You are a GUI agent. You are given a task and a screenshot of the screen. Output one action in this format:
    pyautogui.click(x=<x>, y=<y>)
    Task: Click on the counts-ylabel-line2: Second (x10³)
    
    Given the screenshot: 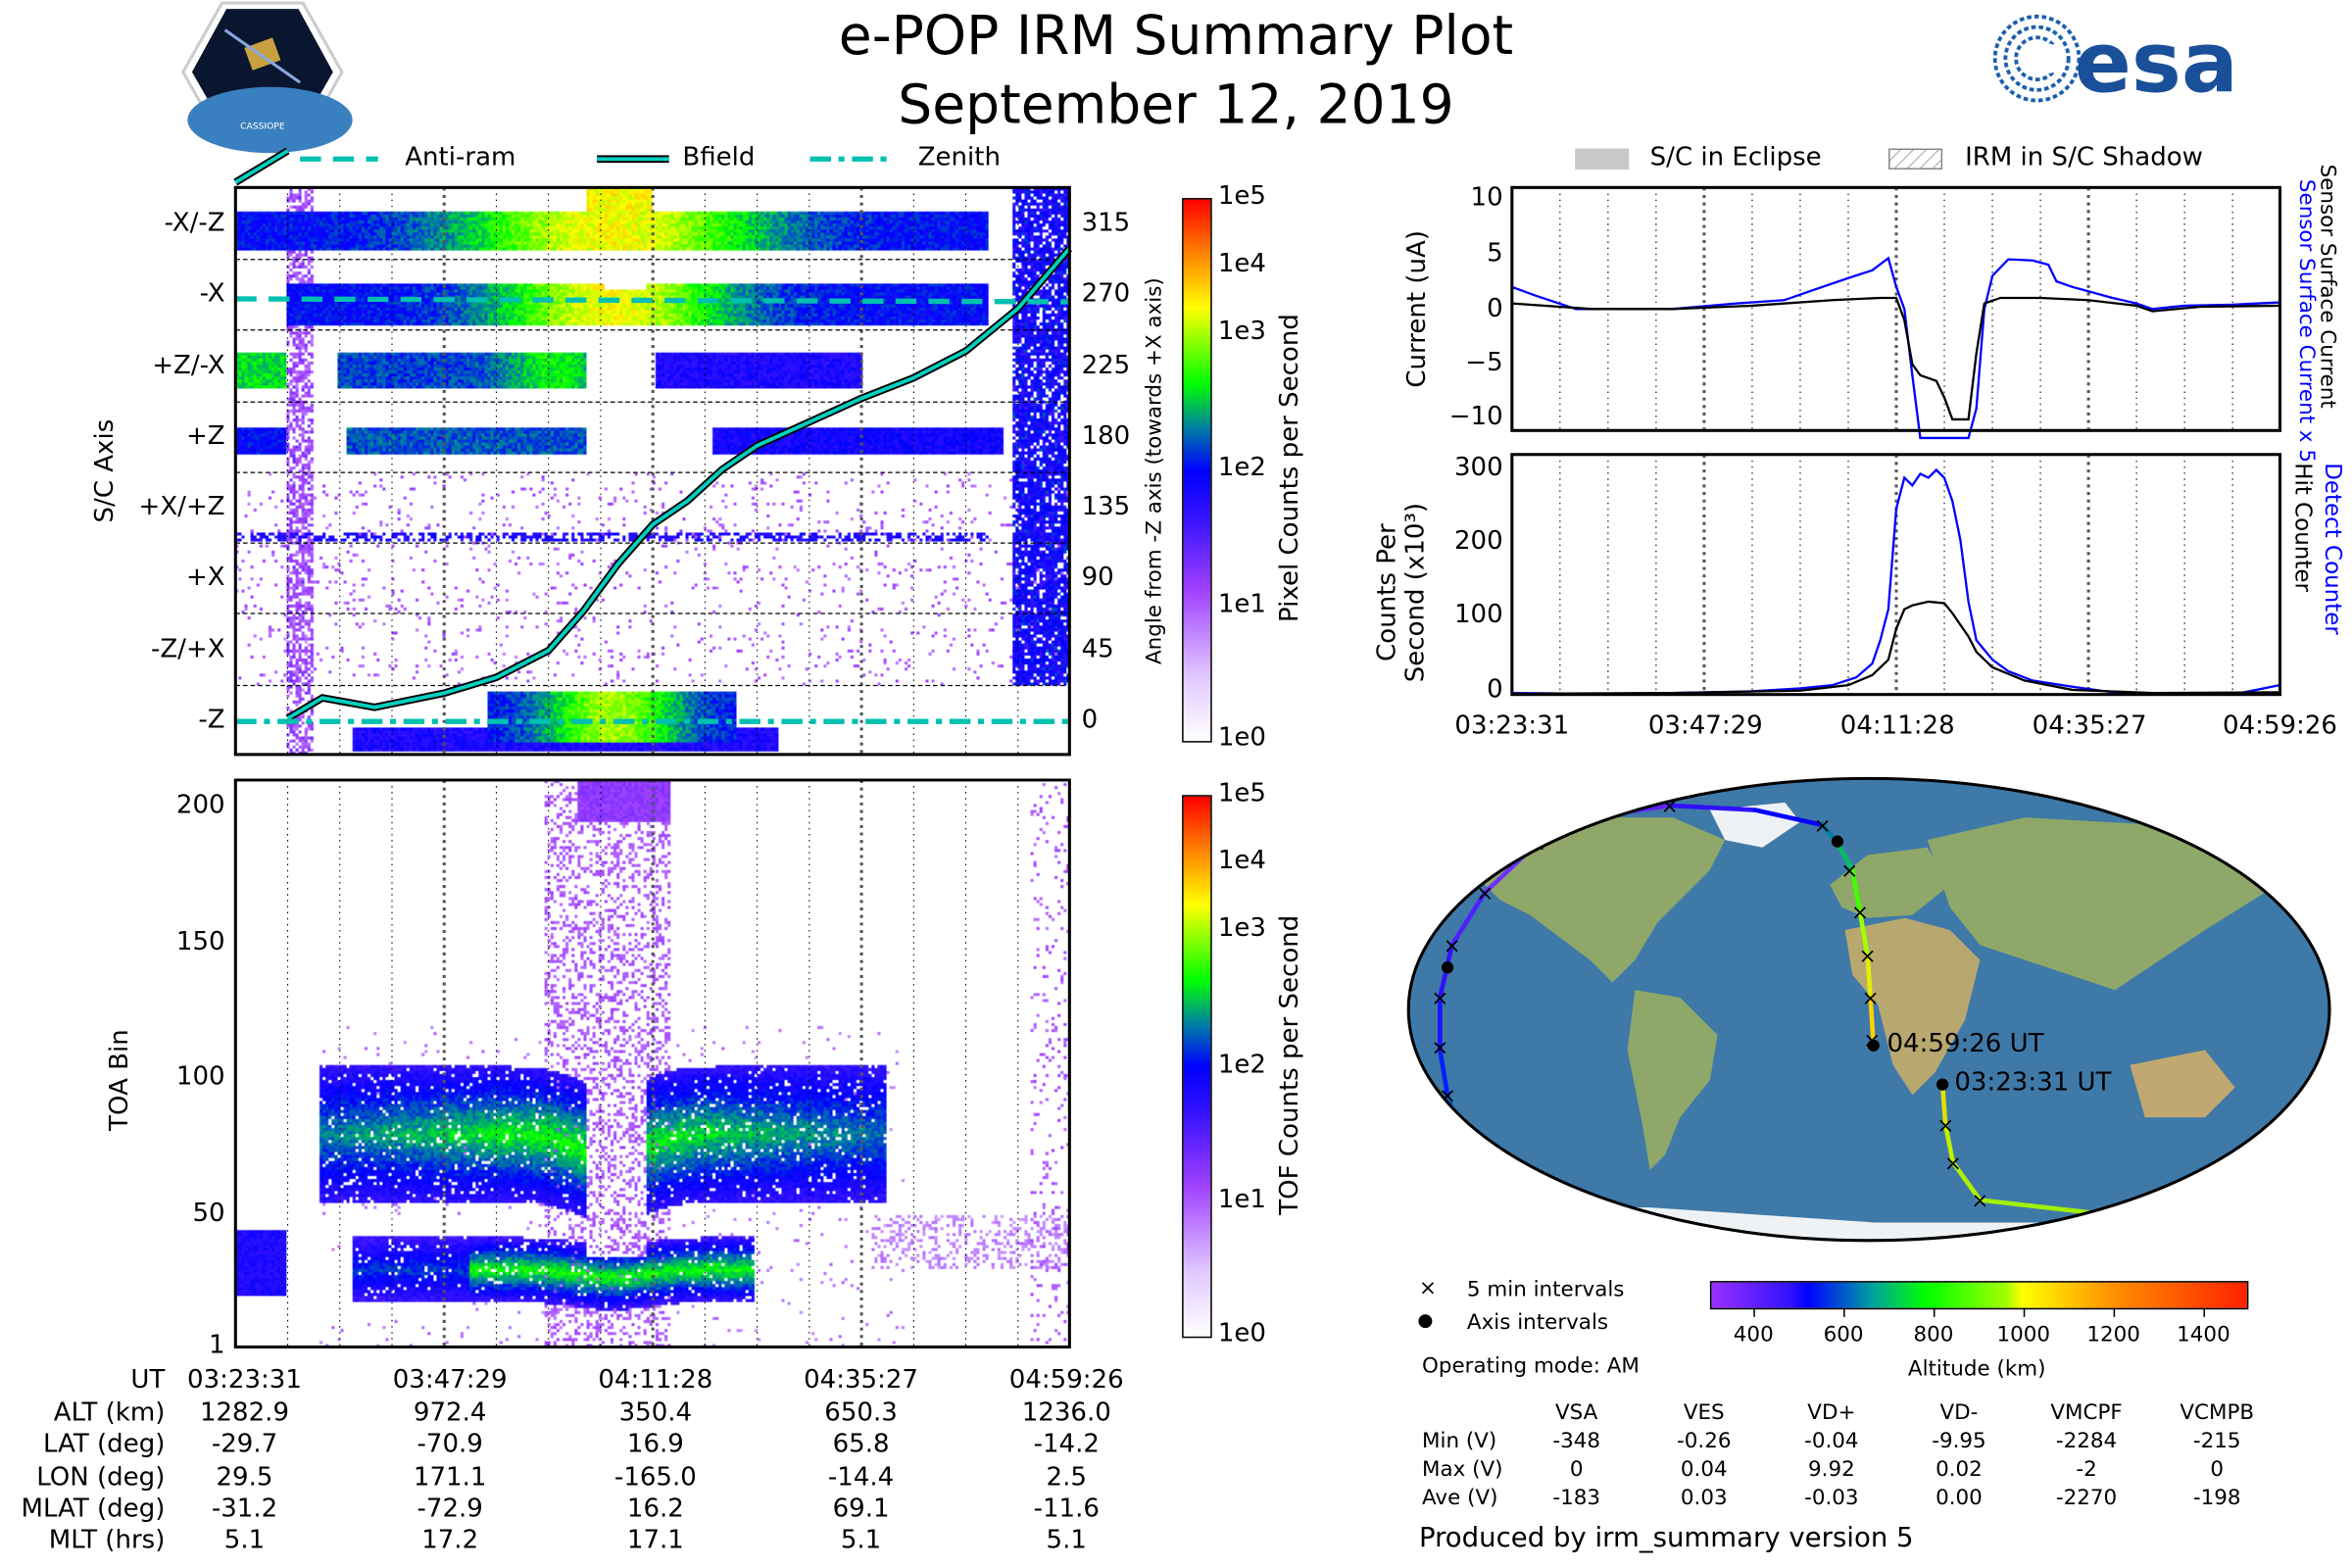 What is the action you would take?
    pyautogui.click(x=1416, y=592)
    